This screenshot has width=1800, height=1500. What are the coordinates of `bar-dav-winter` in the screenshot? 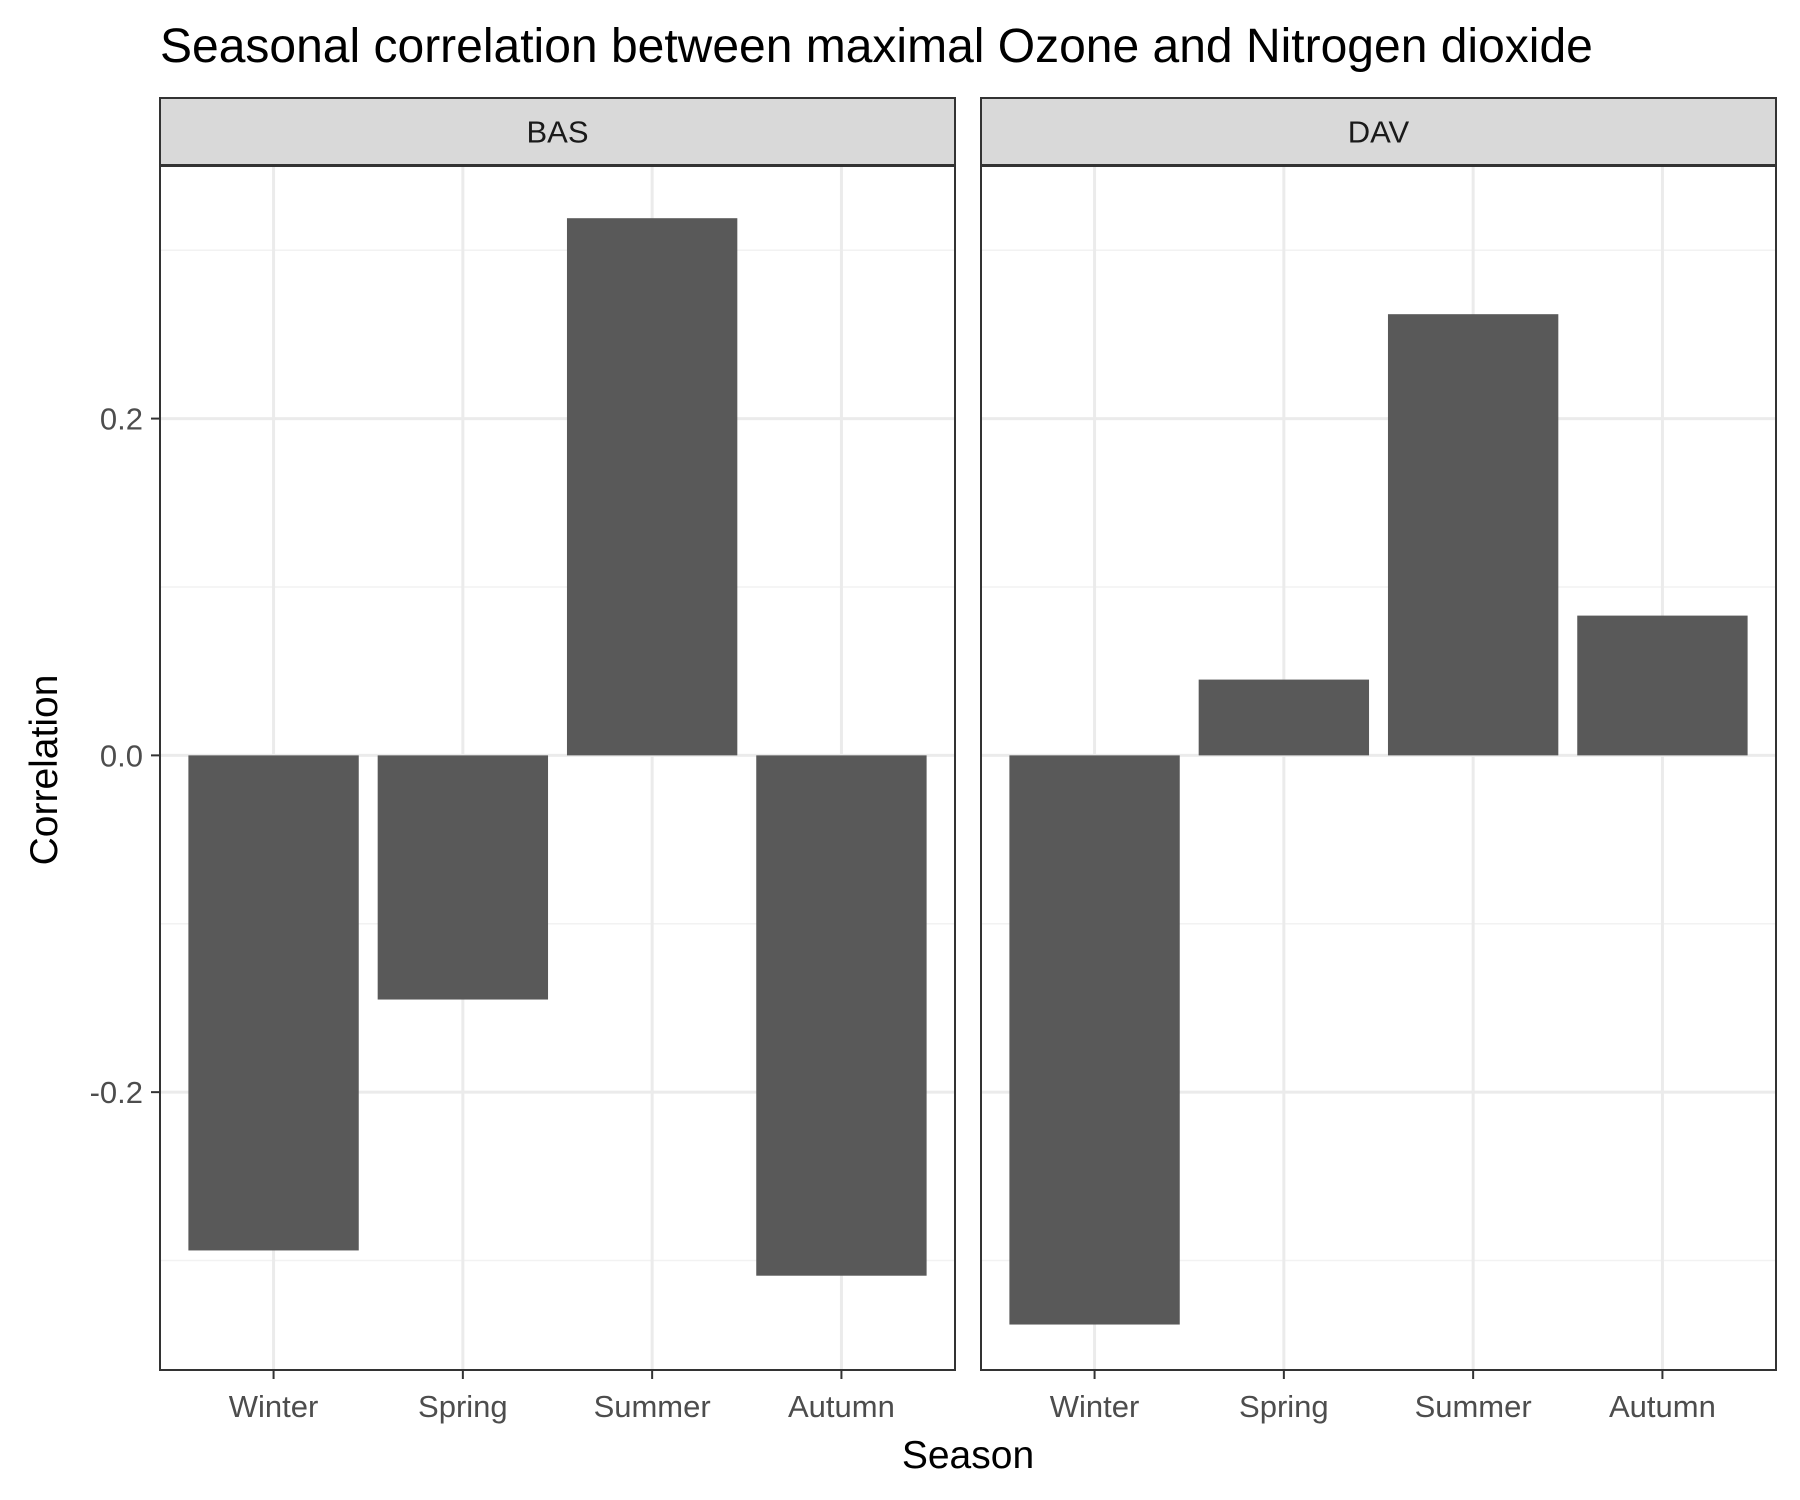 It's located at (1094, 1040).